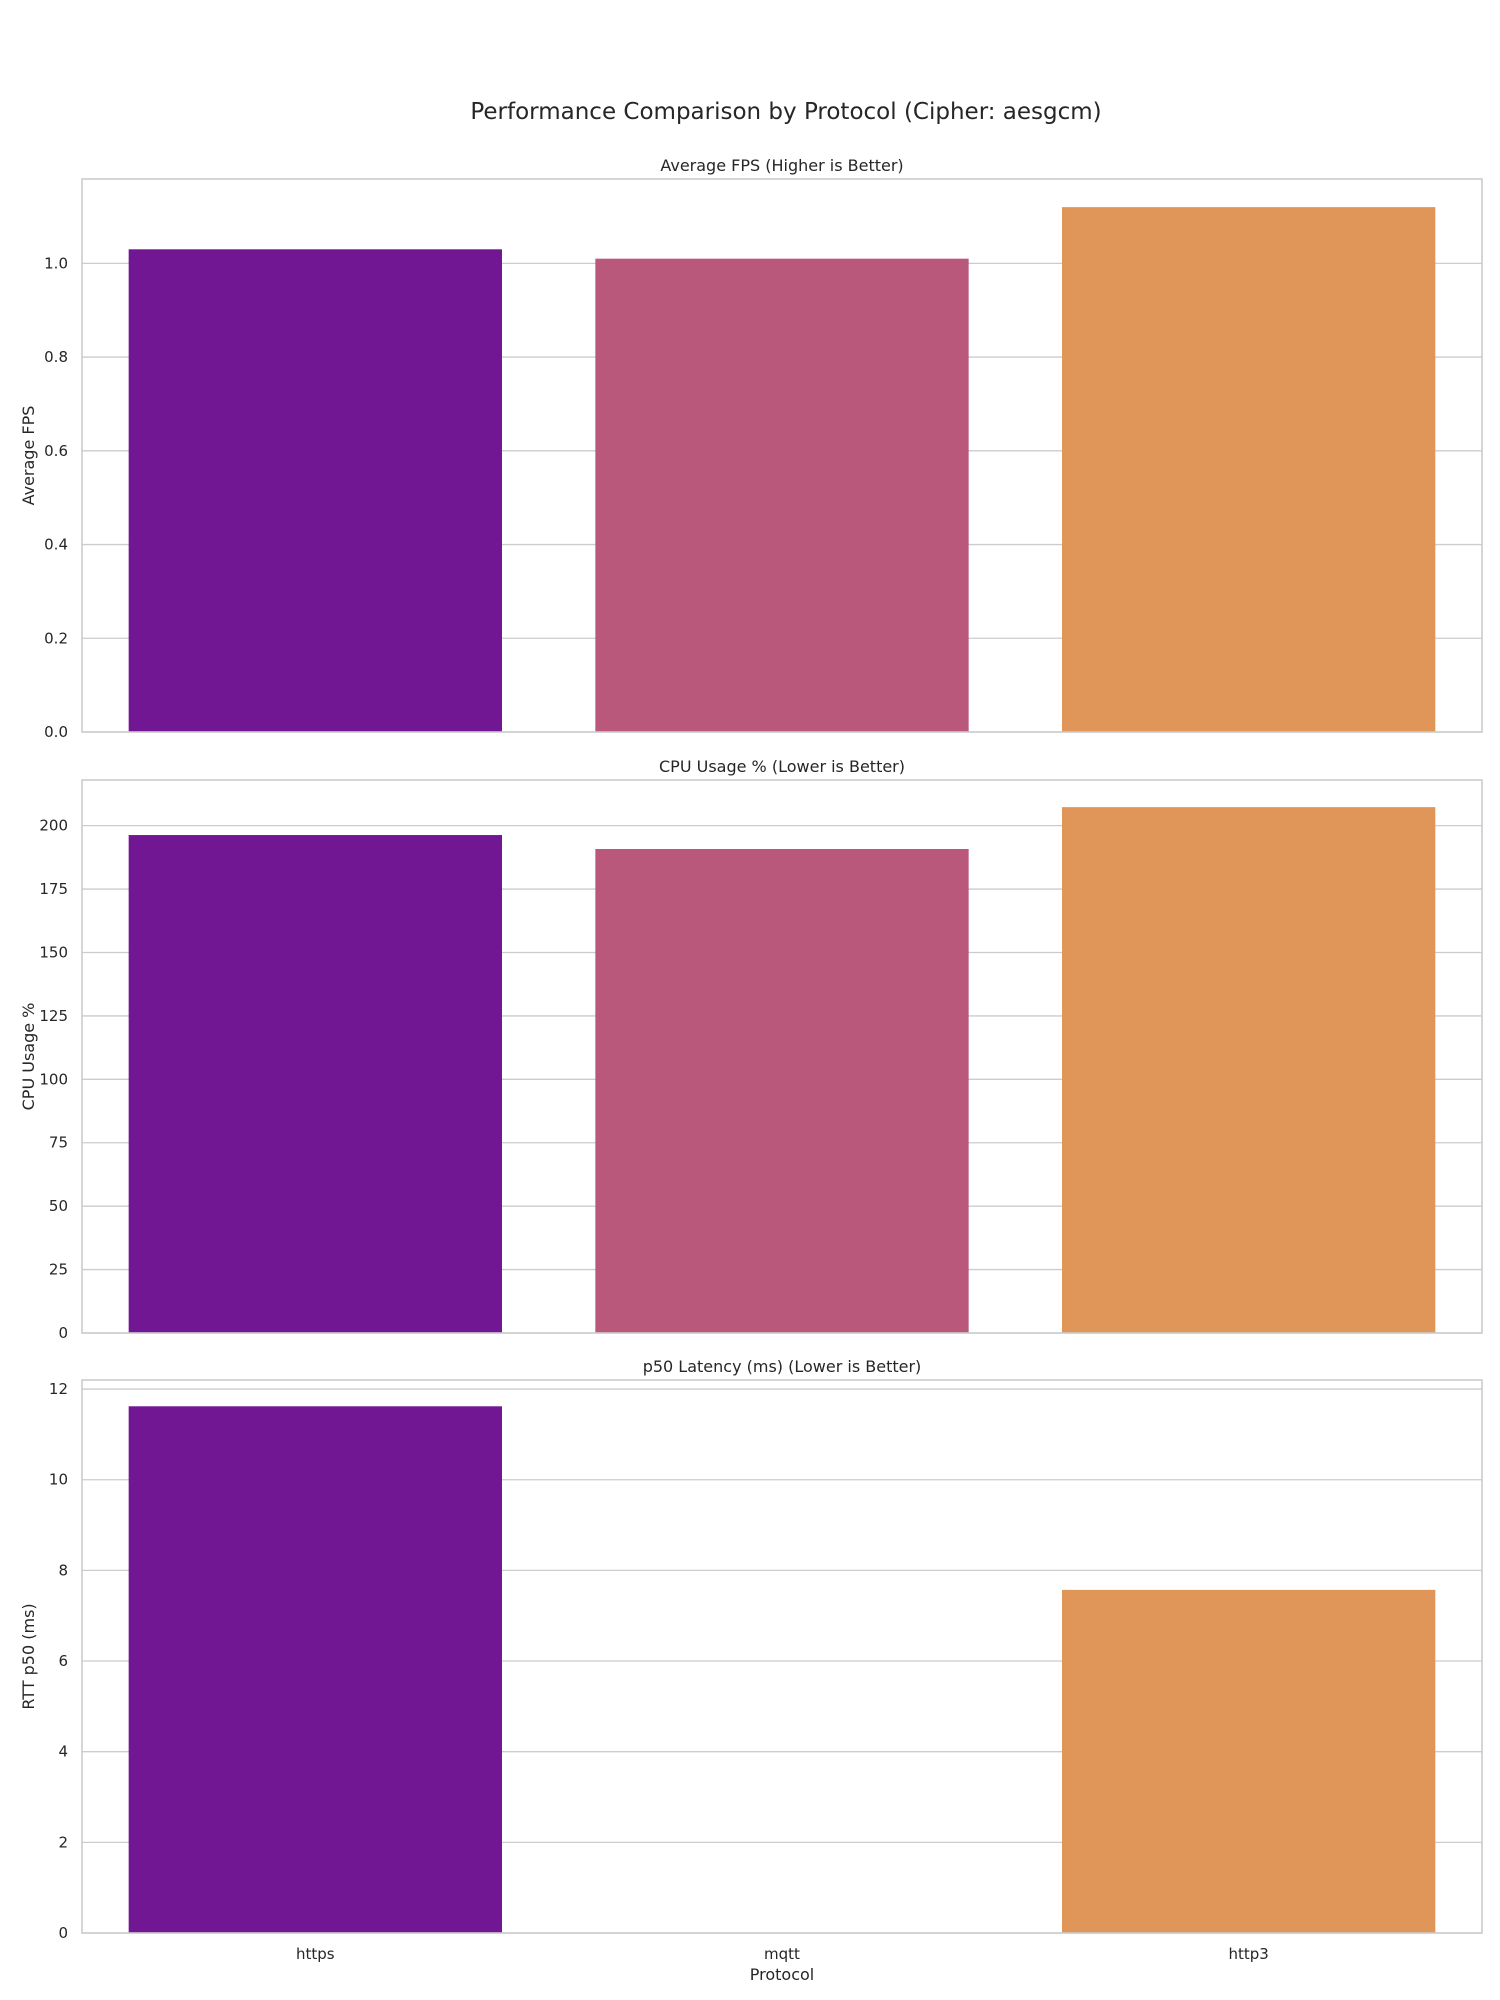 Image resolution: width=1500 pixels, height=2000 pixels. I want to click on y-tick-label: 25, so click(58, 1270).